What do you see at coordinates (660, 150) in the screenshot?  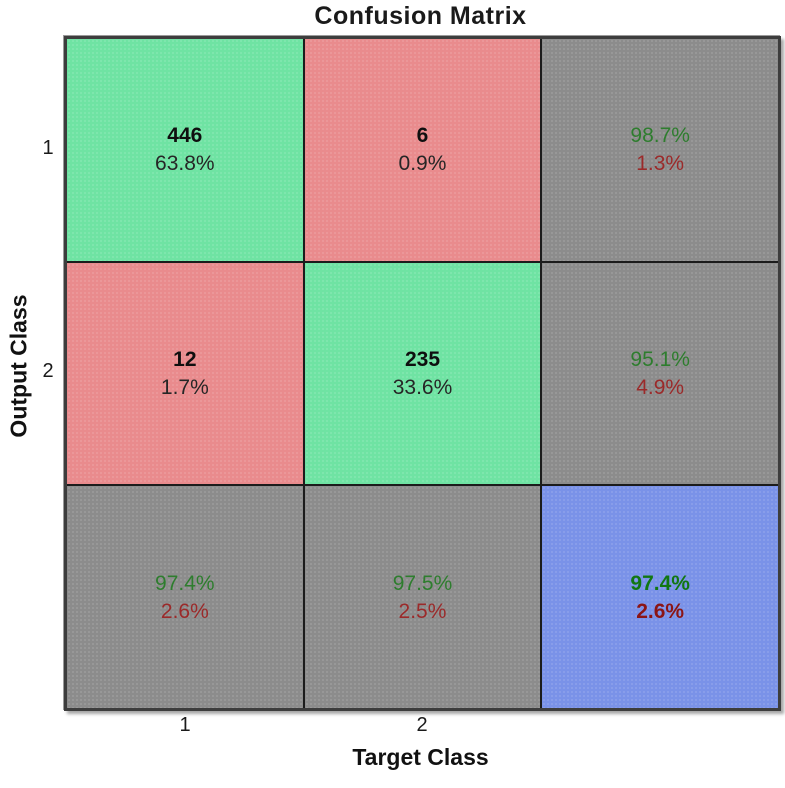 I see `row-summary-cell-output1: 98.7% 1.3%` at bounding box center [660, 150].